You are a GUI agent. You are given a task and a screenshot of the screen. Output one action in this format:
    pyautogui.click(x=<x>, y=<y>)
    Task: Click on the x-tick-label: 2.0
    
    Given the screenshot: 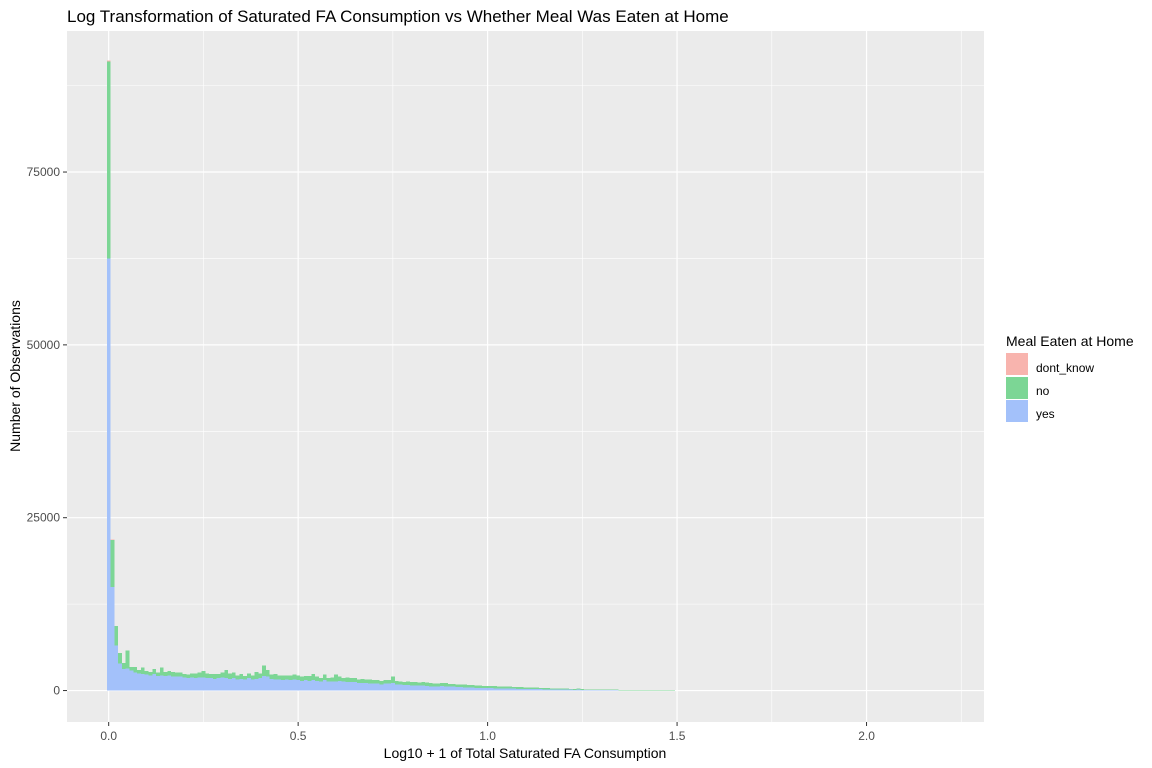 What is the action you would take?
    pyautogui.click(x=866, y=736)
    